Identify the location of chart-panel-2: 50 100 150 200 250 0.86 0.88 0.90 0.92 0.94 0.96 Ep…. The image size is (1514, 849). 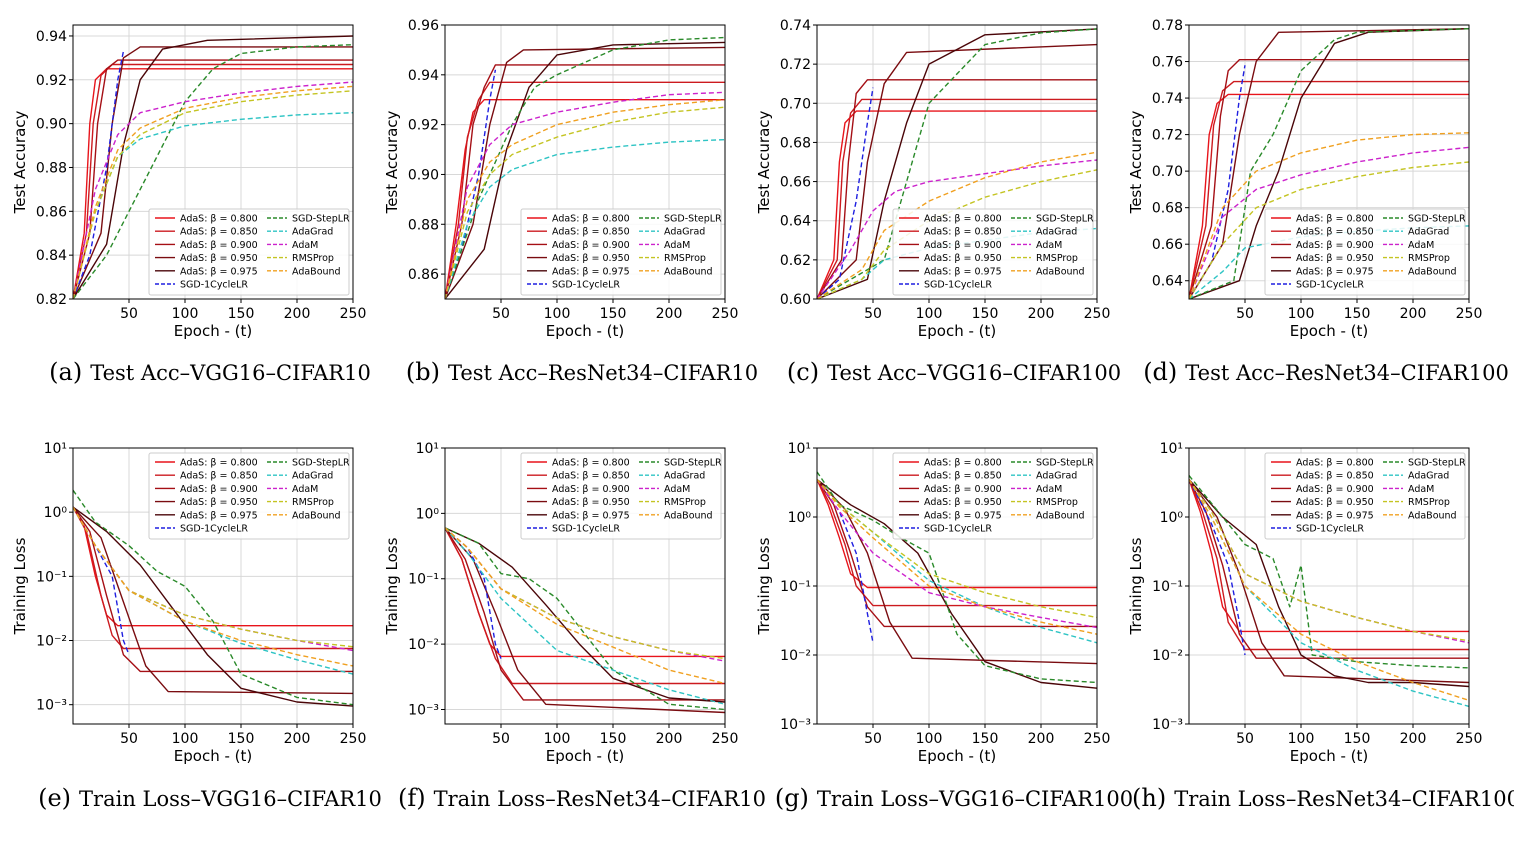
(570, 202).